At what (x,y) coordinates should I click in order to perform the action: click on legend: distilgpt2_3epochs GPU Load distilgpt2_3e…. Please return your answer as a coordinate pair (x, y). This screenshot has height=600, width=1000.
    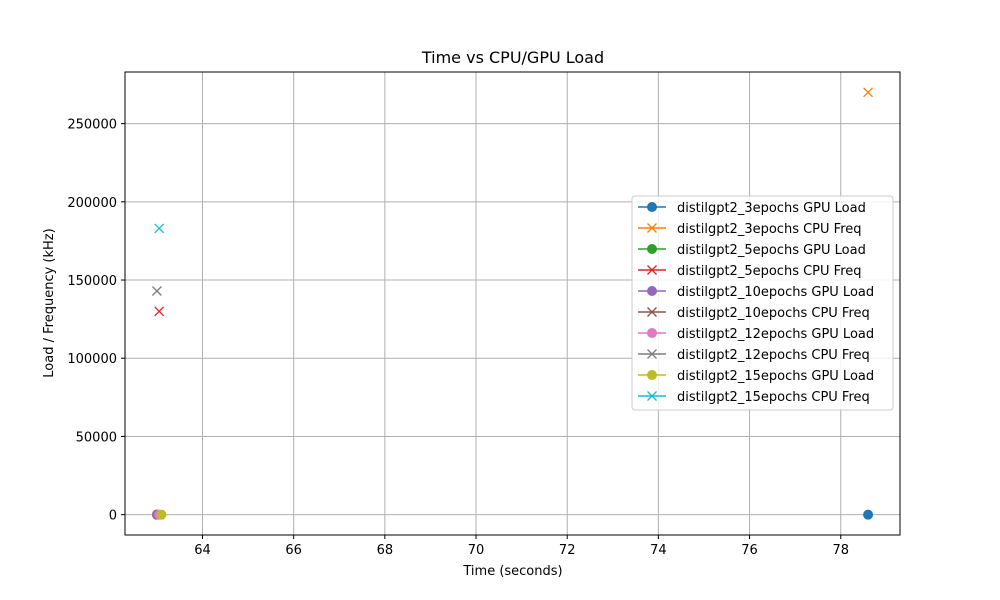
    Looking at the image, I should click on (762, 303).